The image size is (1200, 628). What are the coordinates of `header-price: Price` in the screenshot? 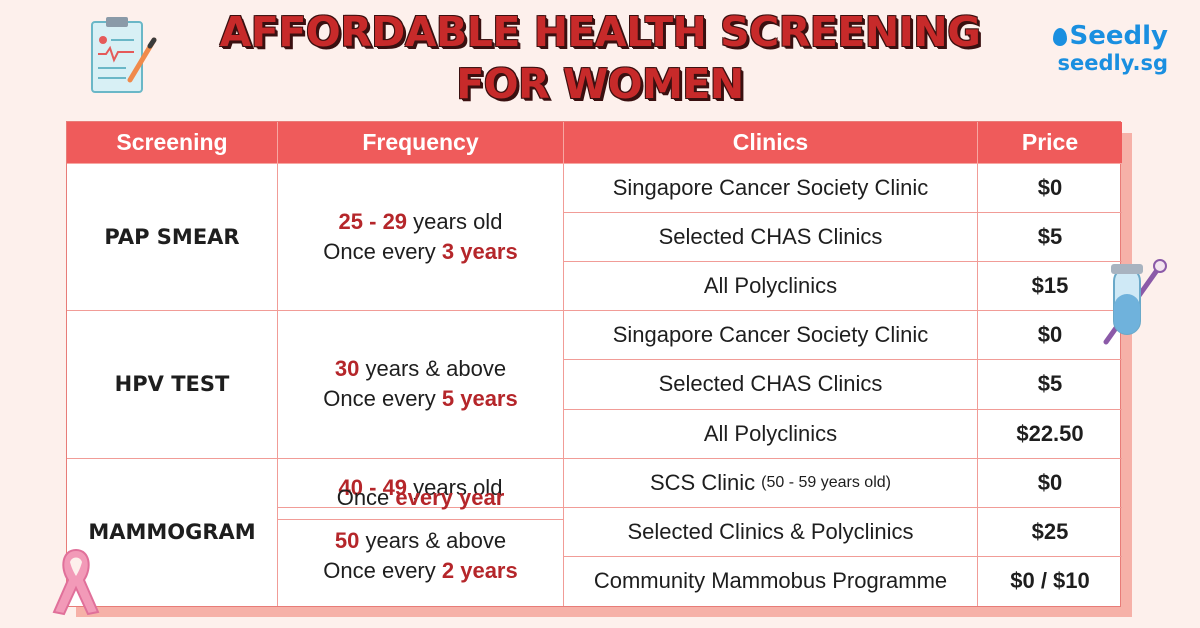 It's located at (1050, 143).